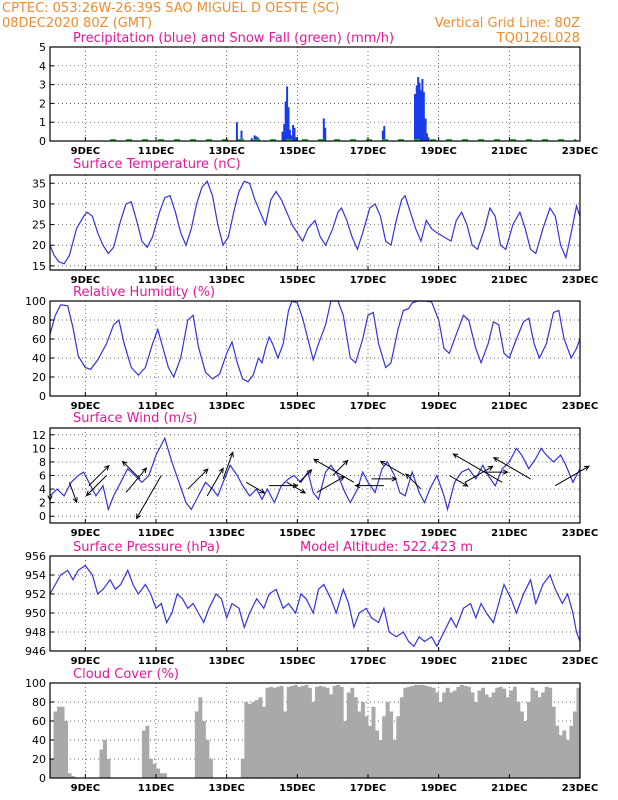 Image resolution: width=618 pixels, height=800 pixels. What do you see at coordinates (509, 280) in the screenshot?
I see `temperature-xtick-label: 21DEC` at bounding box center [509, 280].